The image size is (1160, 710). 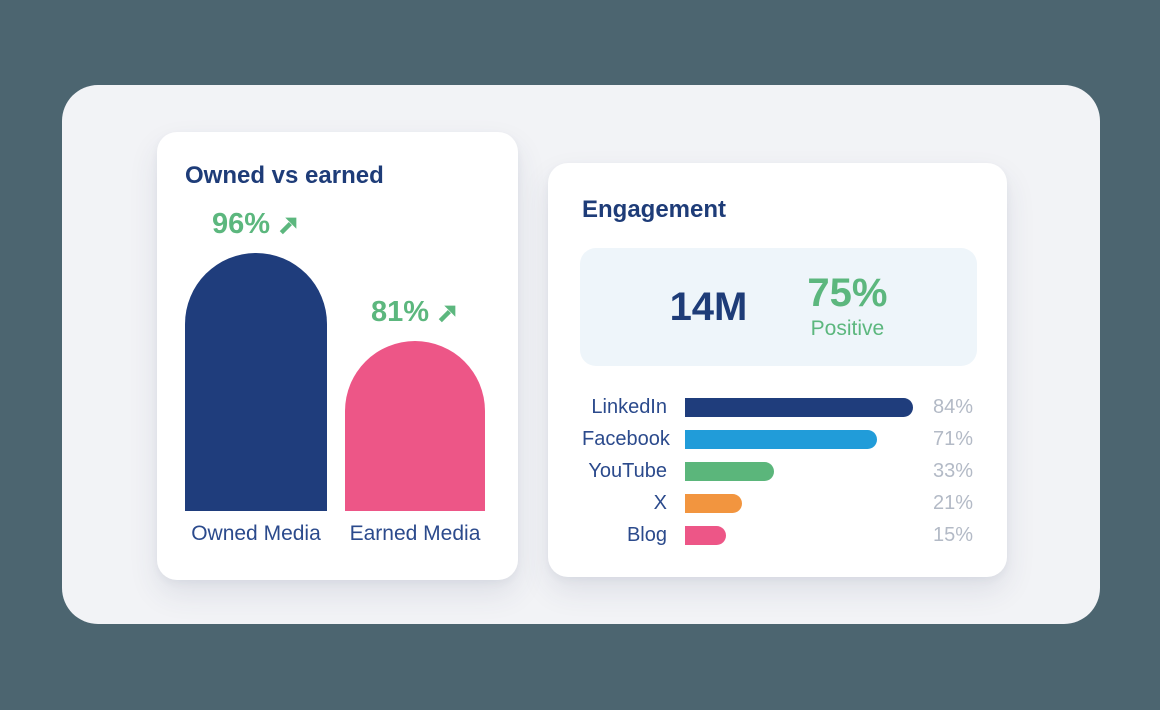 What do you see at coordinates (256, 533) in the screenshot?
I see `owned-media-label: Owned Media` at bounding box center [256, 533].